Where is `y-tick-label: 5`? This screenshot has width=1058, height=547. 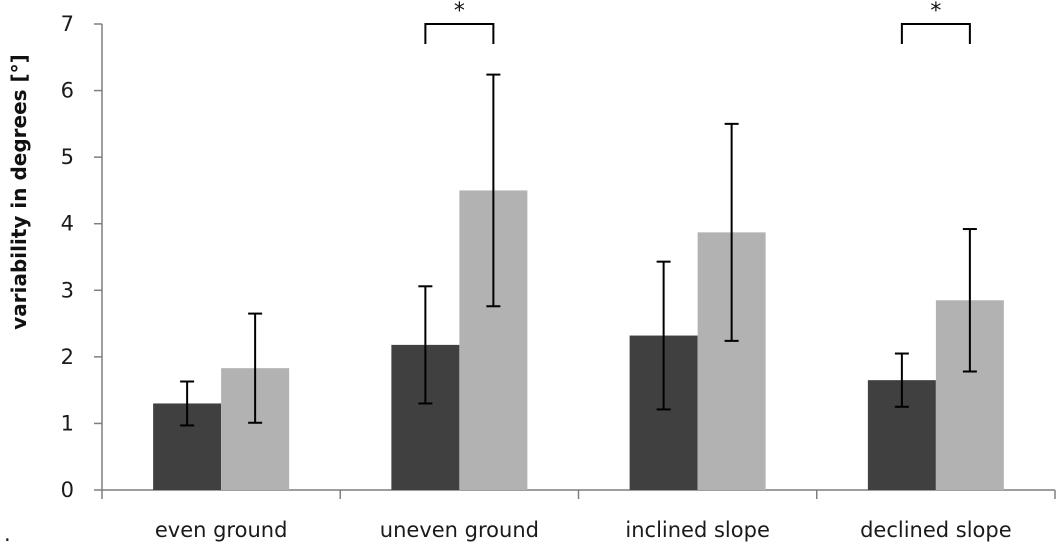
y-tick-label: 5 is located at coordinates (67, 157).